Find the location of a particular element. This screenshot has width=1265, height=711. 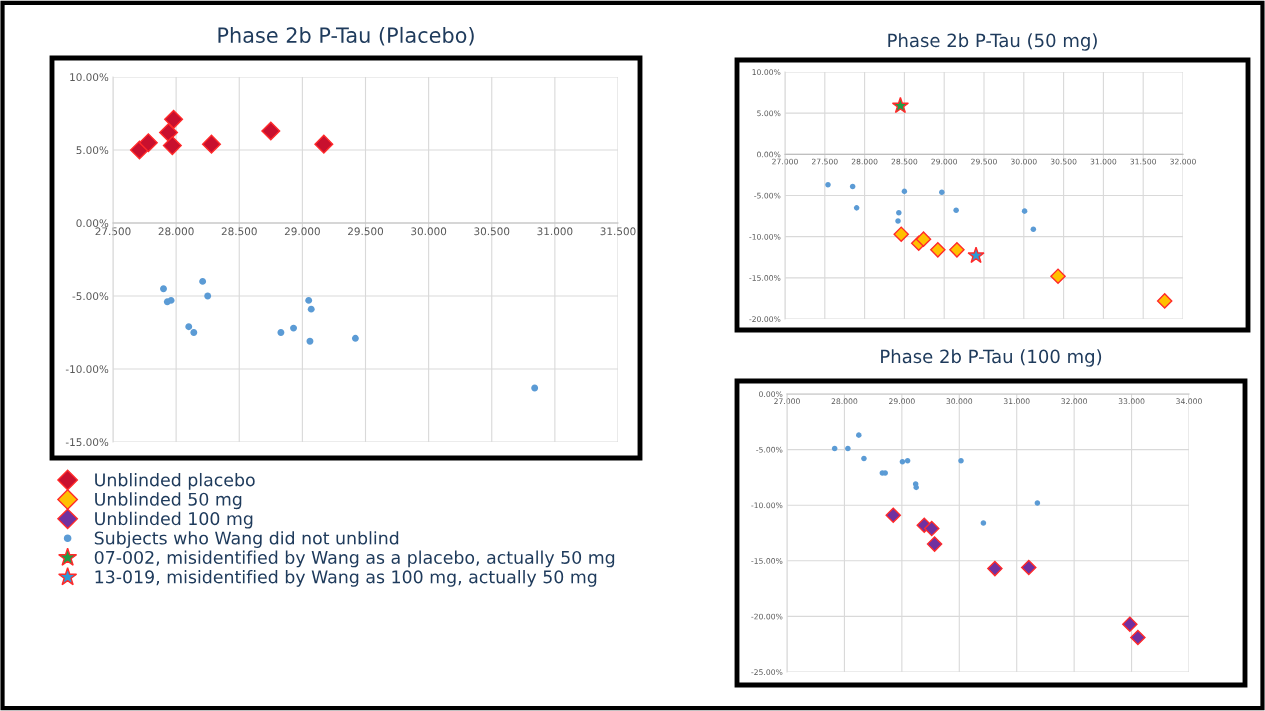

x-tick-label: 28.000 is located at coordinates (176, 231).